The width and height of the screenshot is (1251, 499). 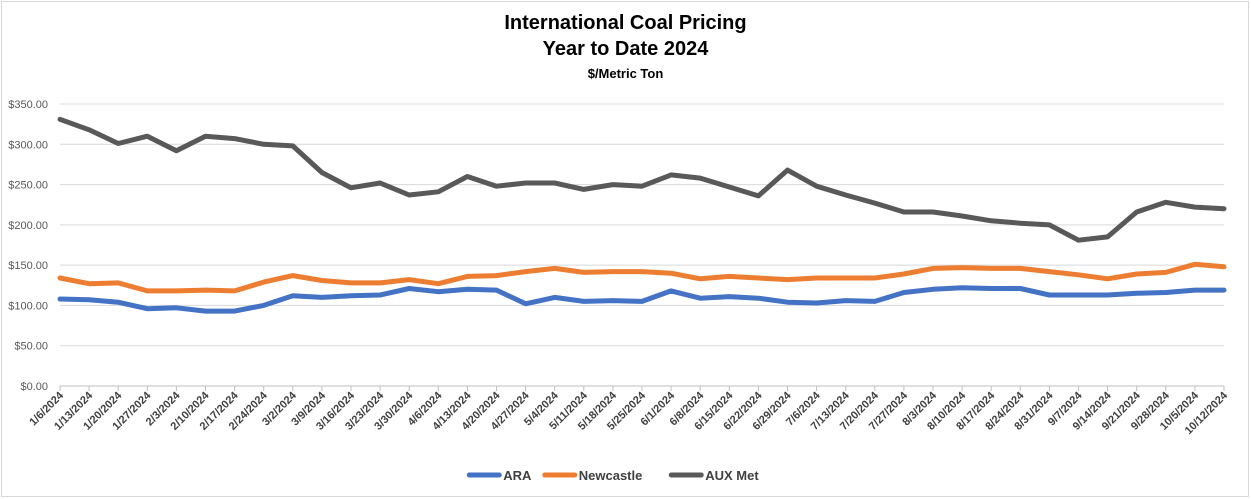 I want to click on series-line-newcastle, so click(x=642, y=277).